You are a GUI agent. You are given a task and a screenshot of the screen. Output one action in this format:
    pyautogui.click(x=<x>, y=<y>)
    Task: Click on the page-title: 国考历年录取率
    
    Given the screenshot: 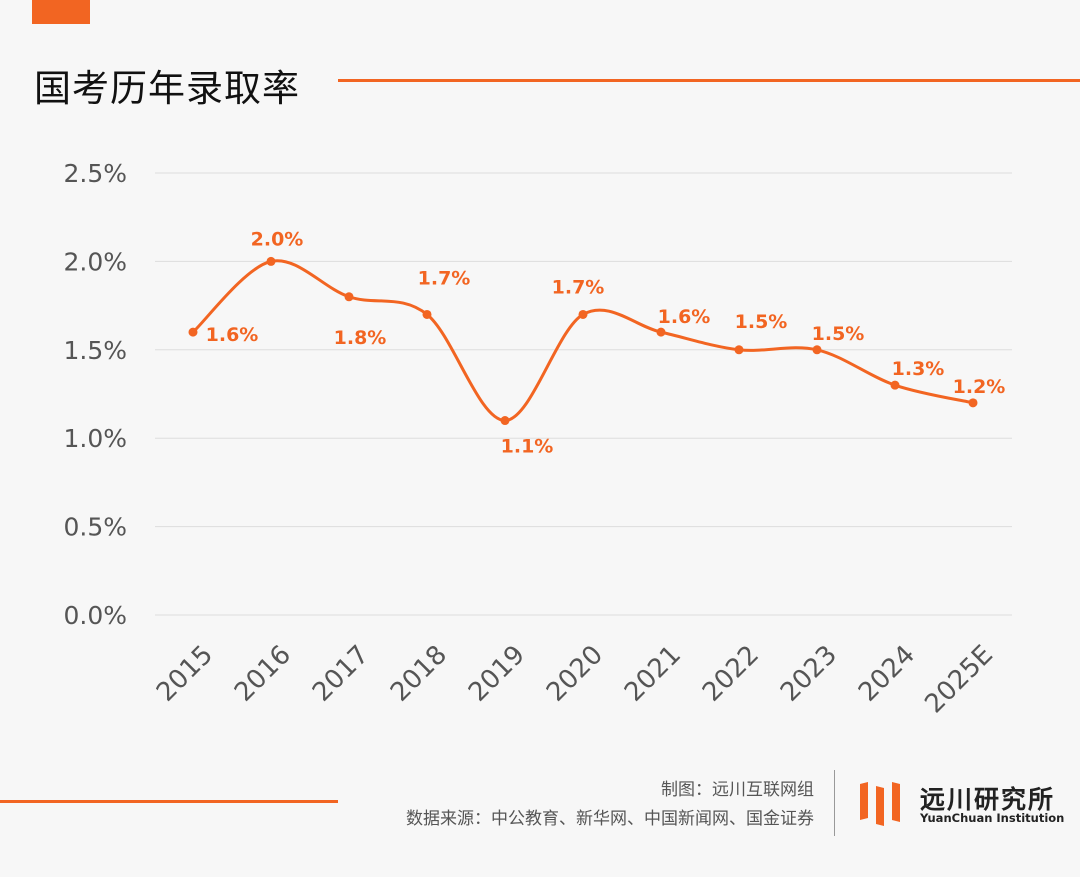 What is the action you would take?
    pyautogui.click(x=167, y=88)
    